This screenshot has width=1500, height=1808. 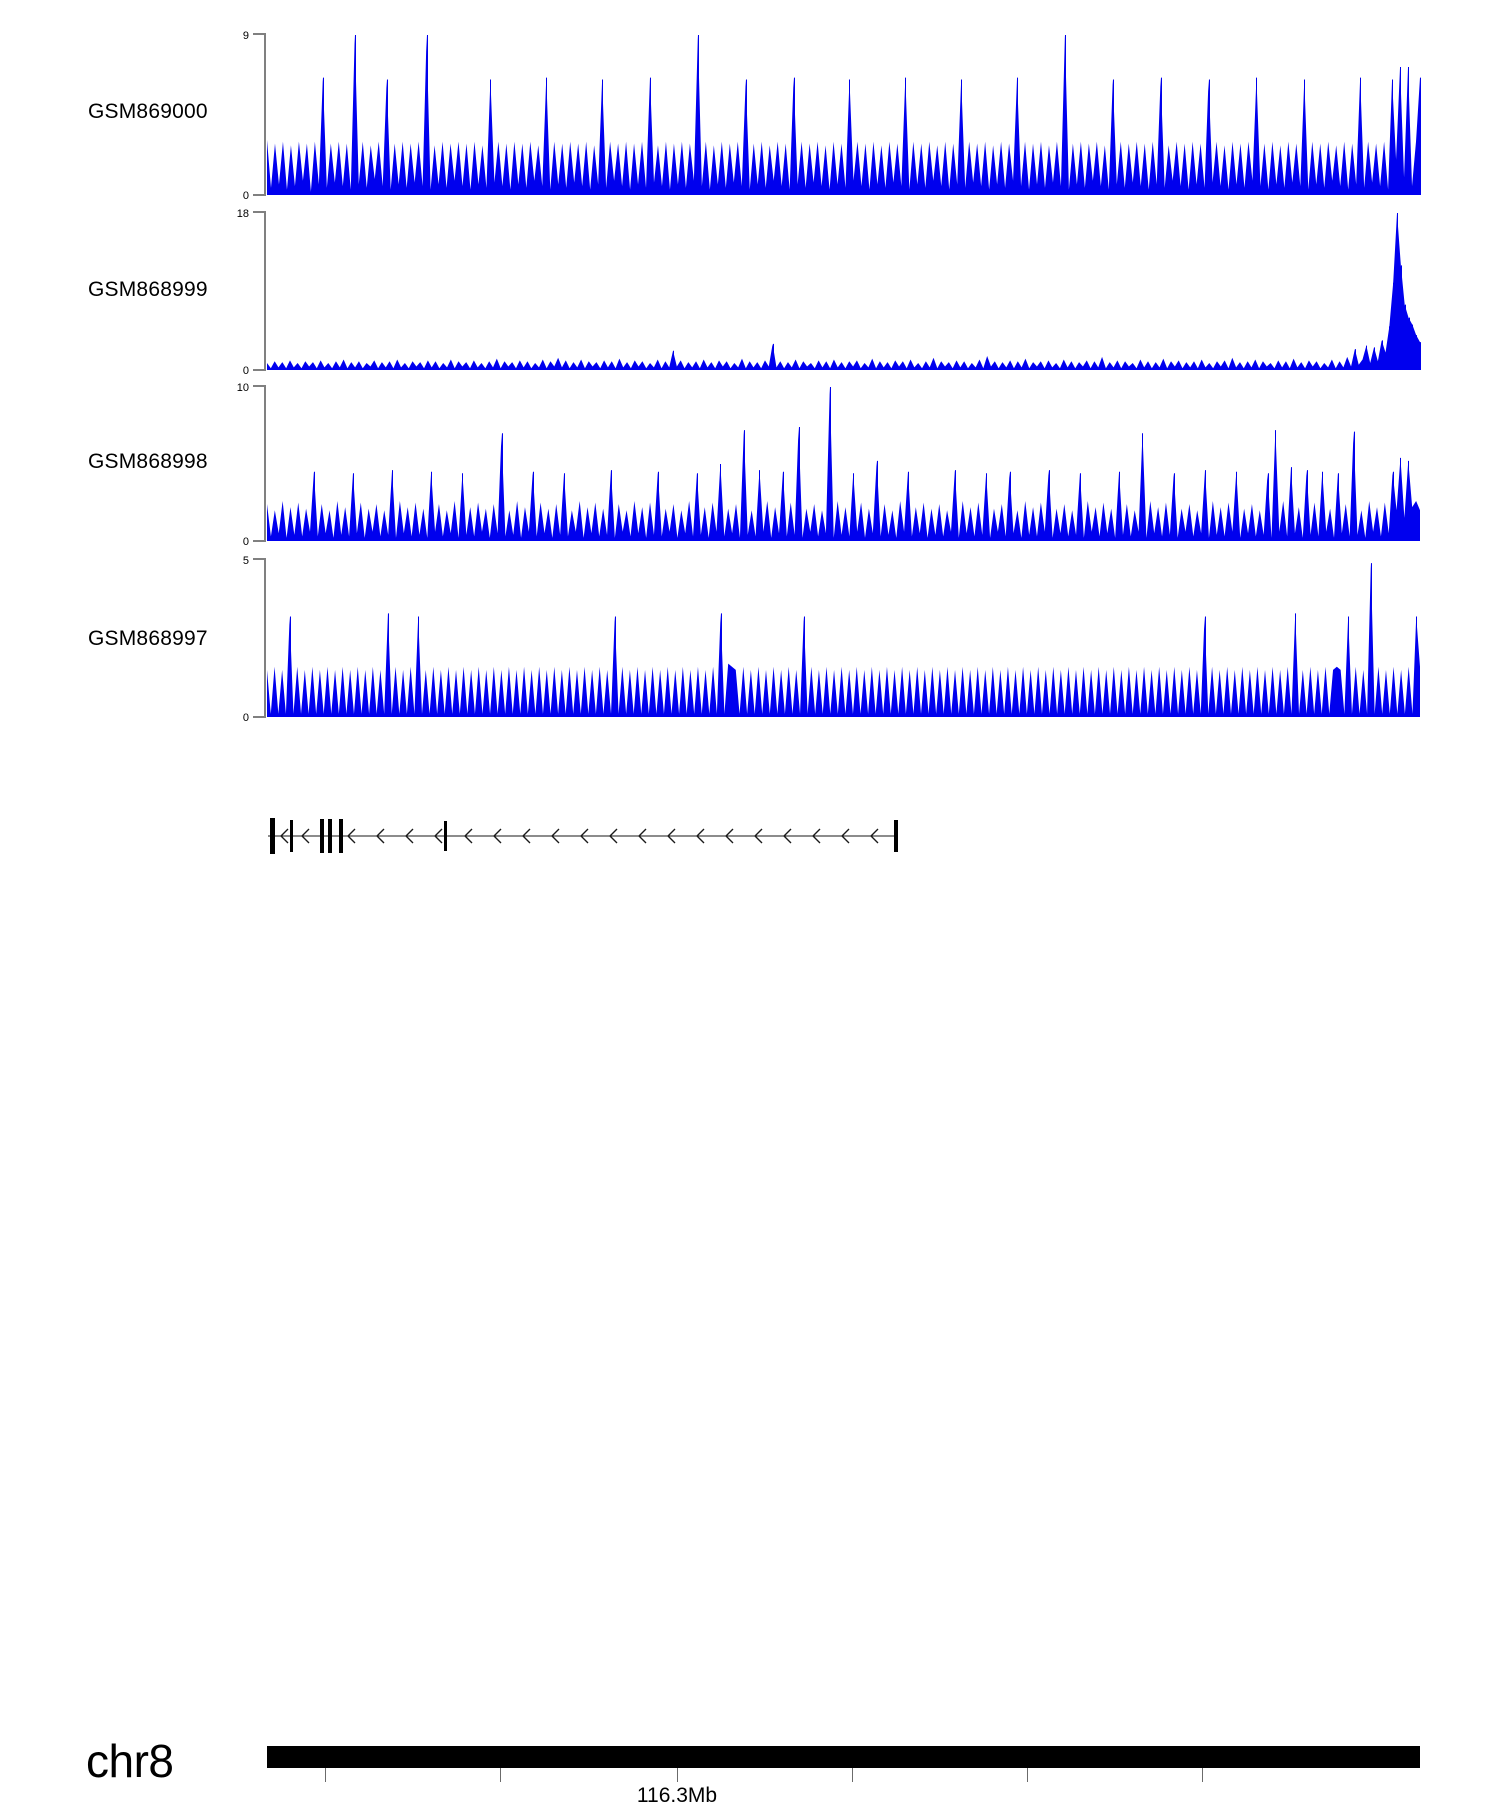 I want to click on y-axis-max-label: 5, so click(x=246, y=561).